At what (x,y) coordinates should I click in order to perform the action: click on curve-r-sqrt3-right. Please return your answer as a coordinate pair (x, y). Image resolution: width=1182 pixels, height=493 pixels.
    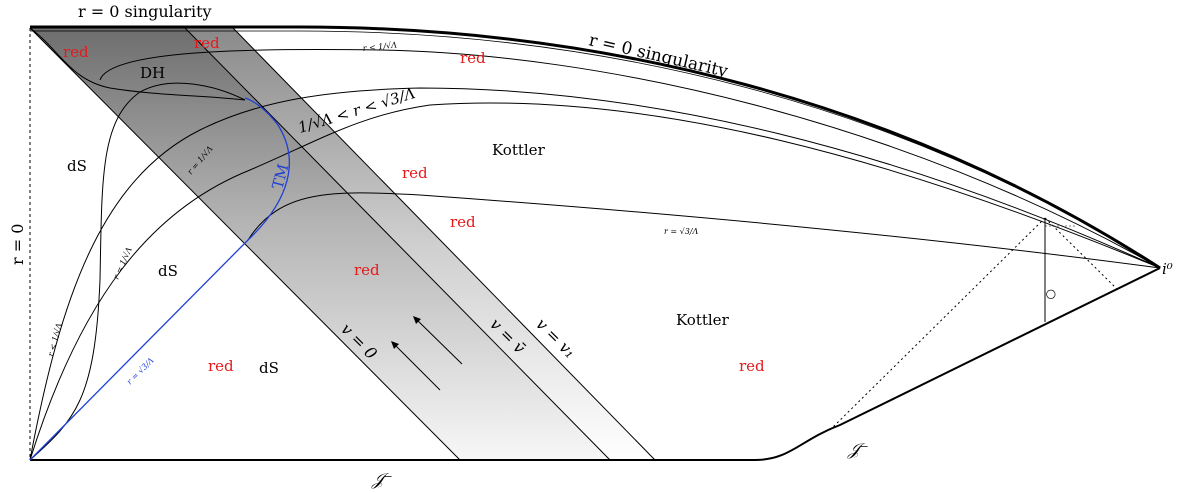
    Looking at the image, I should click on (704, 230).